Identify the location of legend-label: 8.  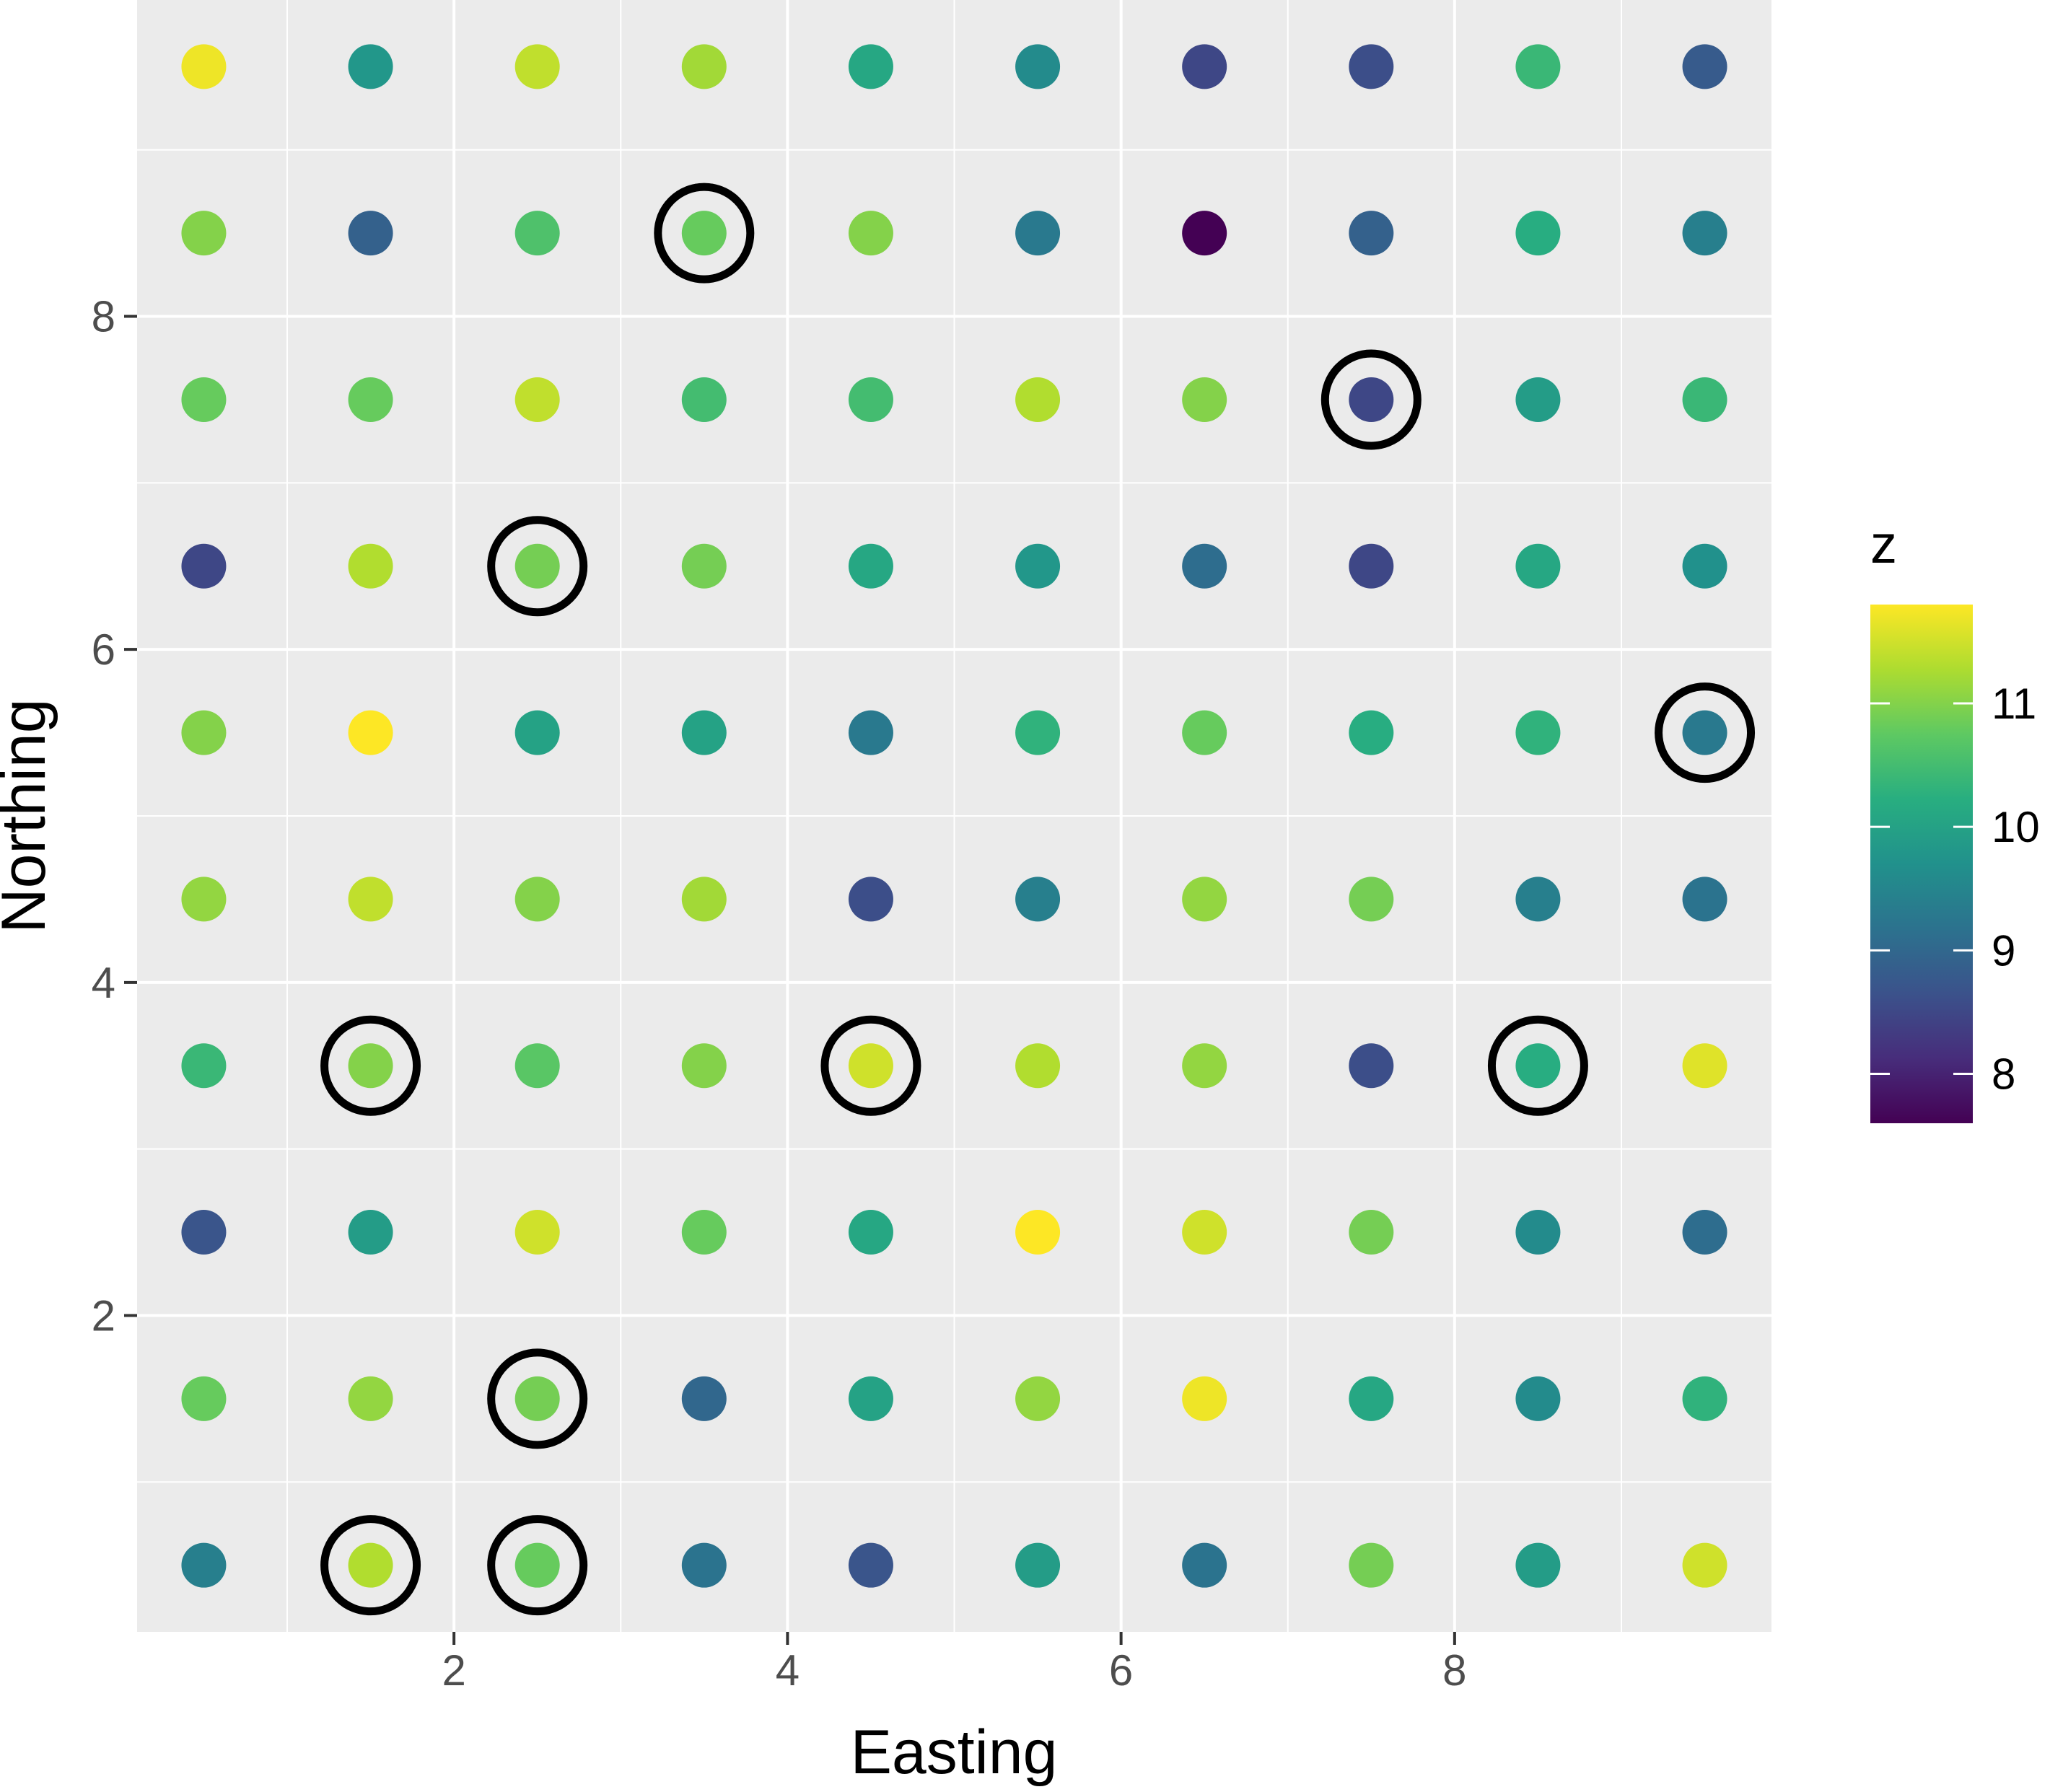
(2003, 1074).